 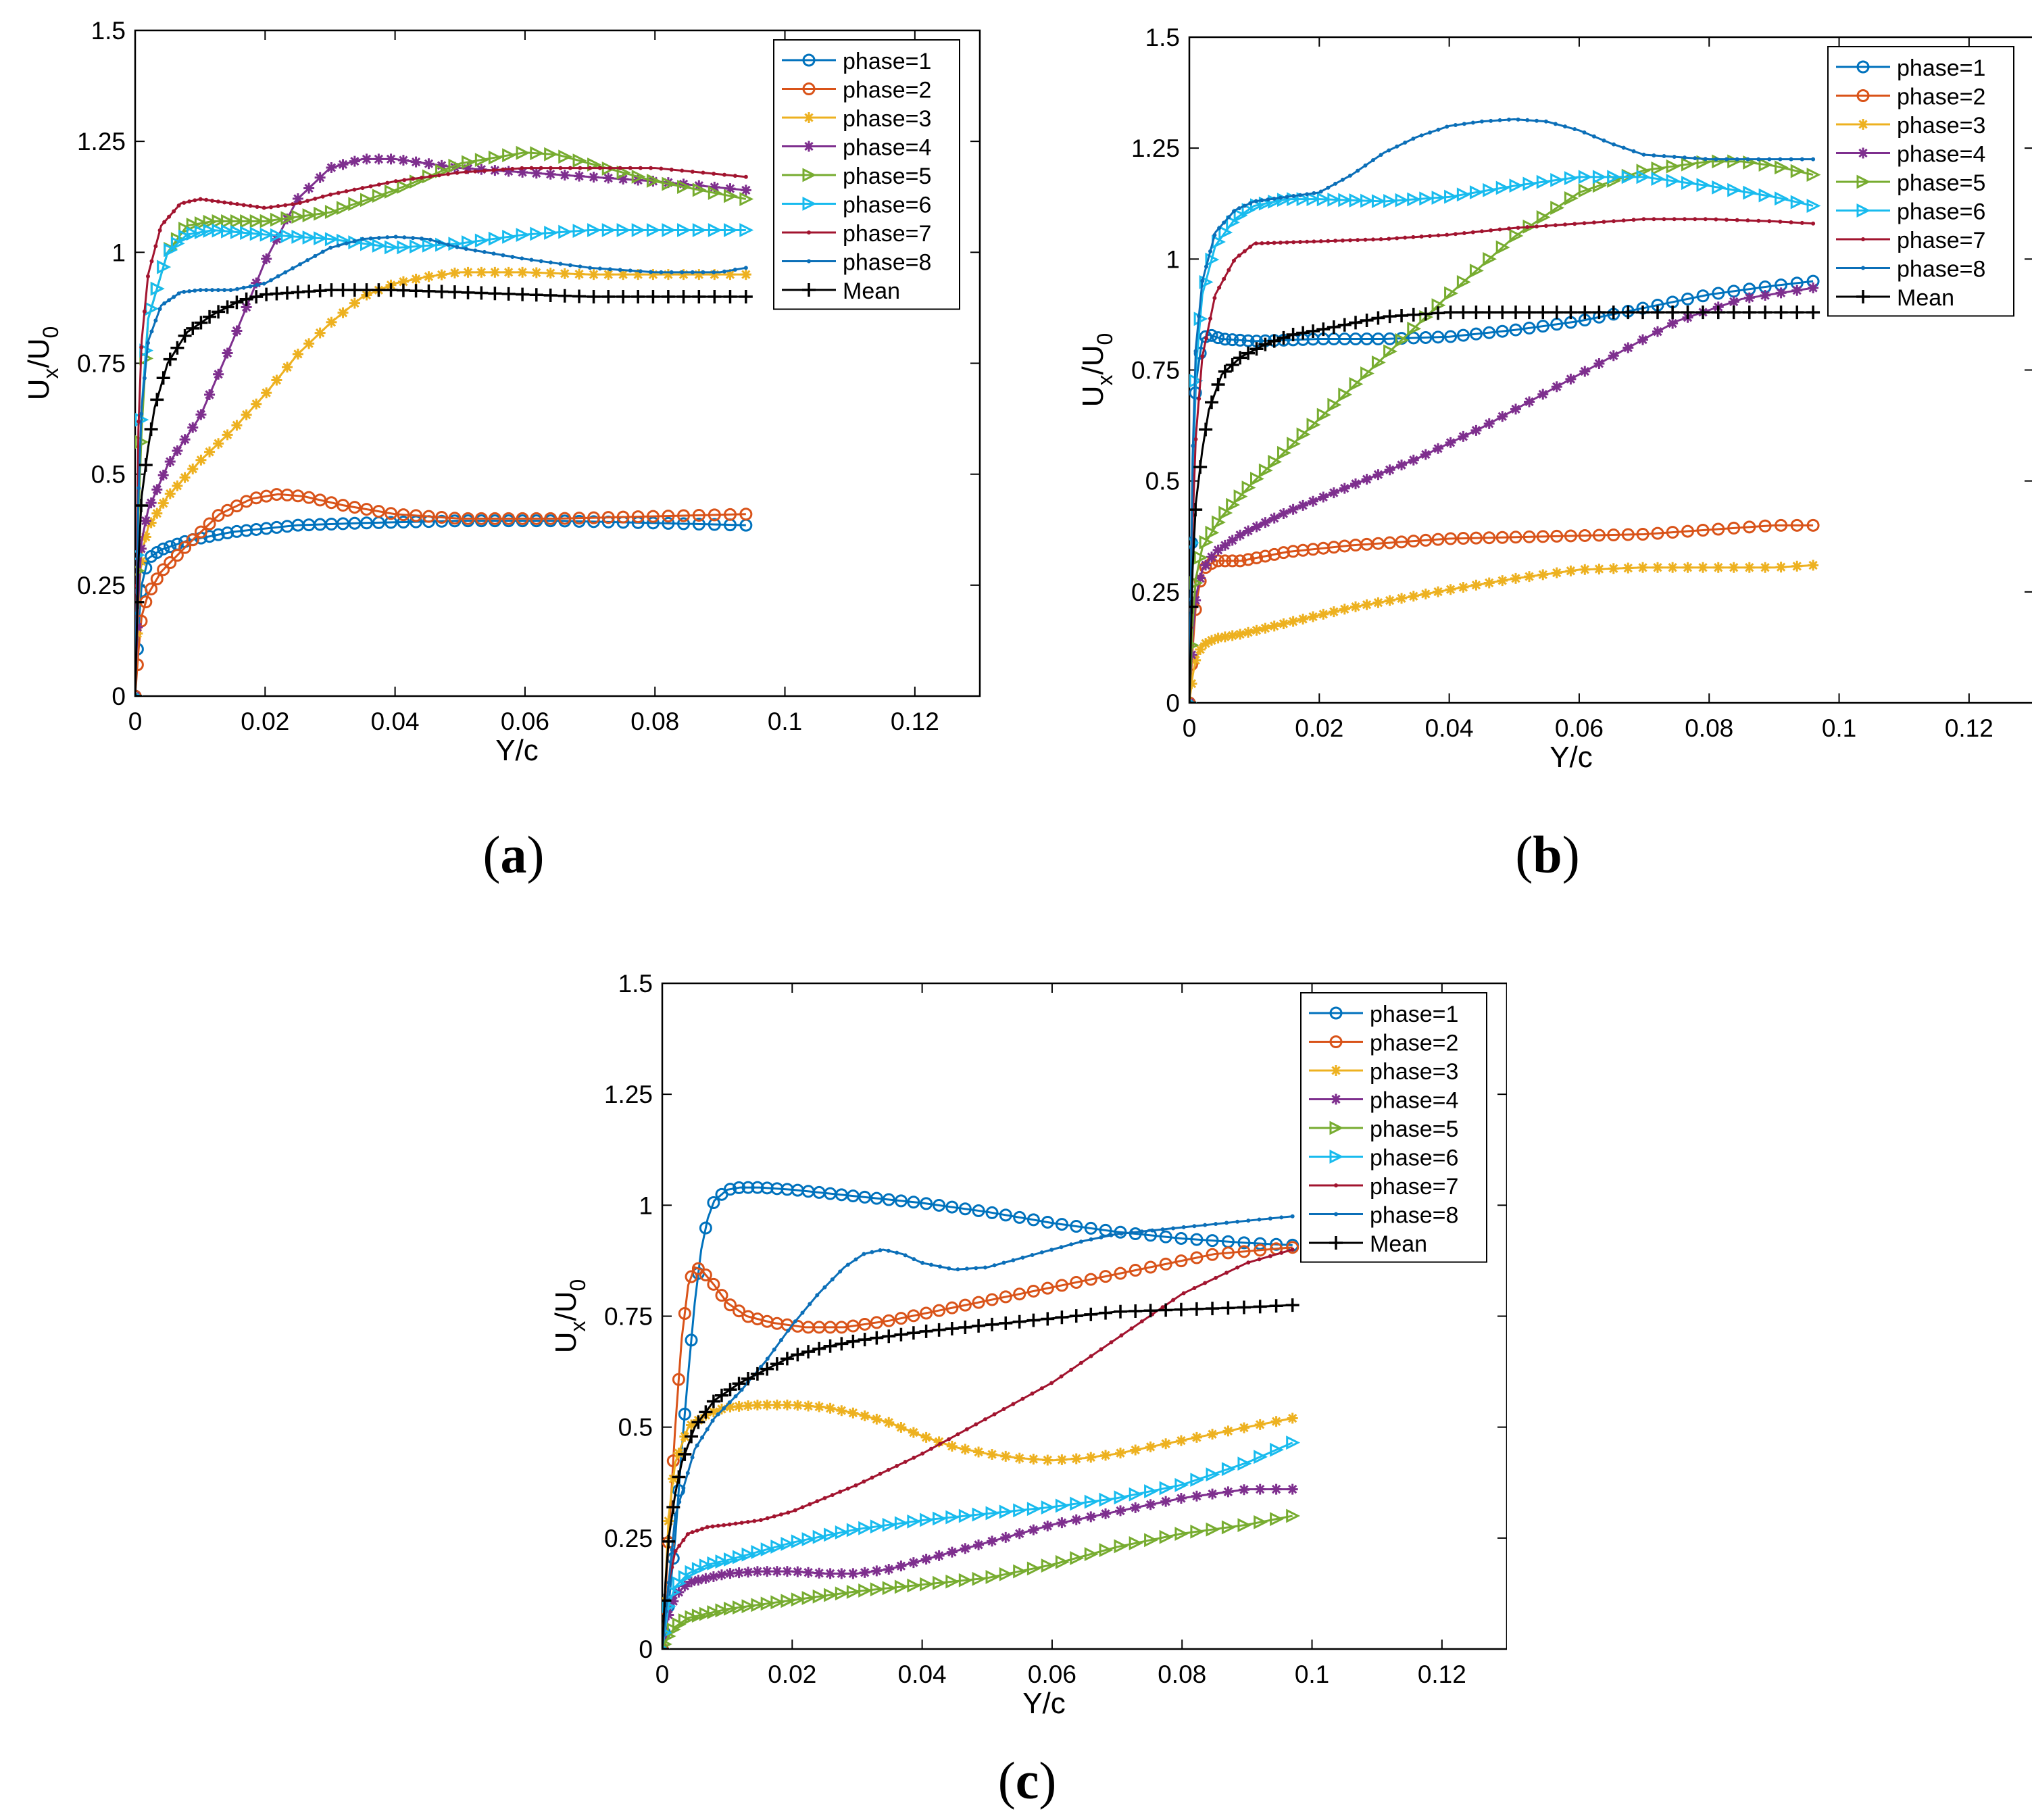 What do you see at coordinates (1383, 1043) in the screenshot?
I see `legend-entry: phase=2` at bounding box center [1383, 1043].